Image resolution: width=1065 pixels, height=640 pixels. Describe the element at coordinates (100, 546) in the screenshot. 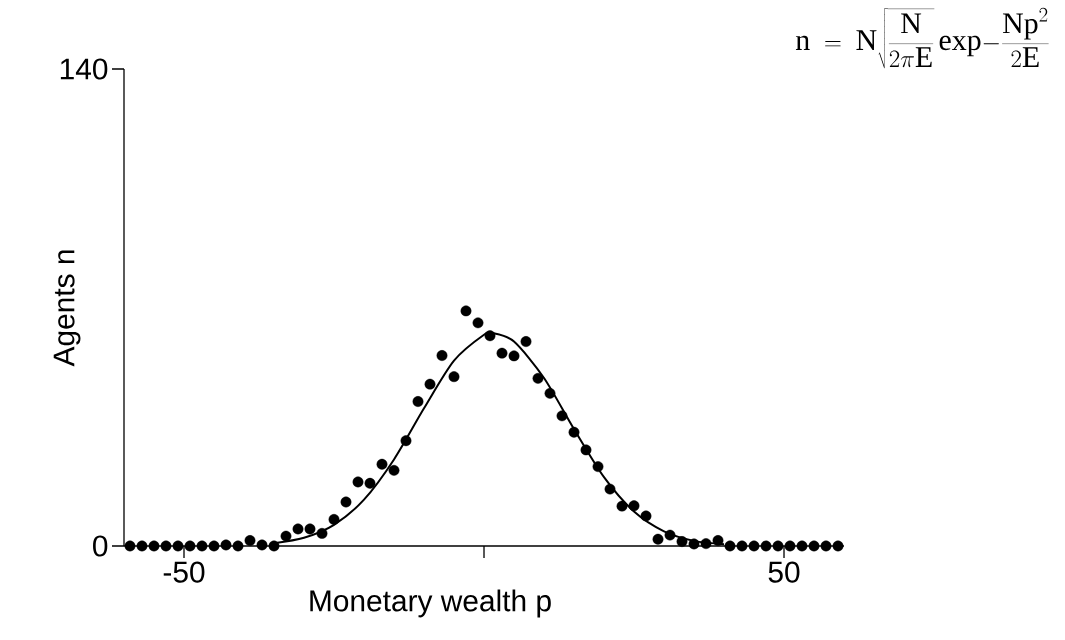

I see `y-tick-label: 0` at that location.